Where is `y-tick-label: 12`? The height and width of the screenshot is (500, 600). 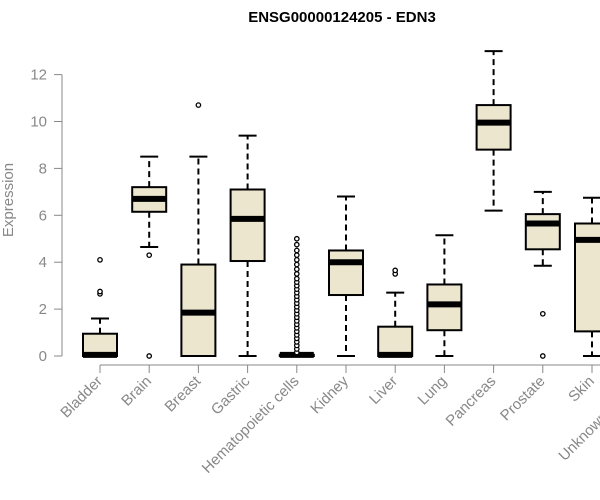
y-tick-label: 12 is located at coordinates (38, 75).